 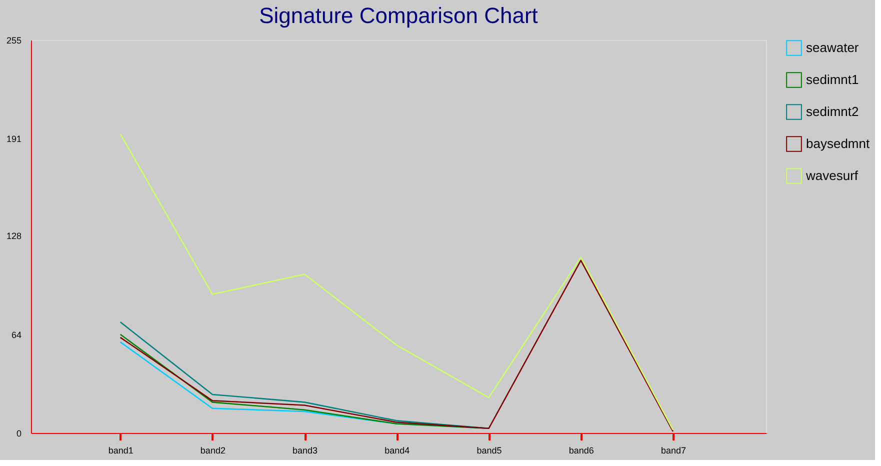 I want to click on legend-label: sedimnt1, so click(x=832, y=79).